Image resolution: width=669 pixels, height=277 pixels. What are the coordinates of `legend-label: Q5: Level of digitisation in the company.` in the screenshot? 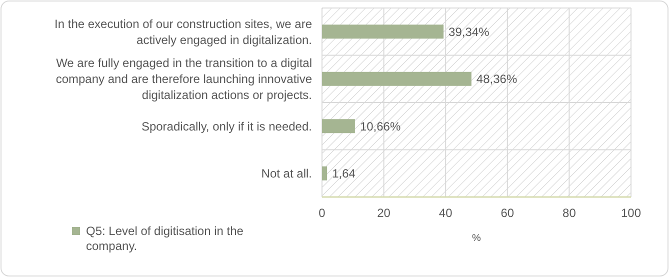 It's located at (165, 239).